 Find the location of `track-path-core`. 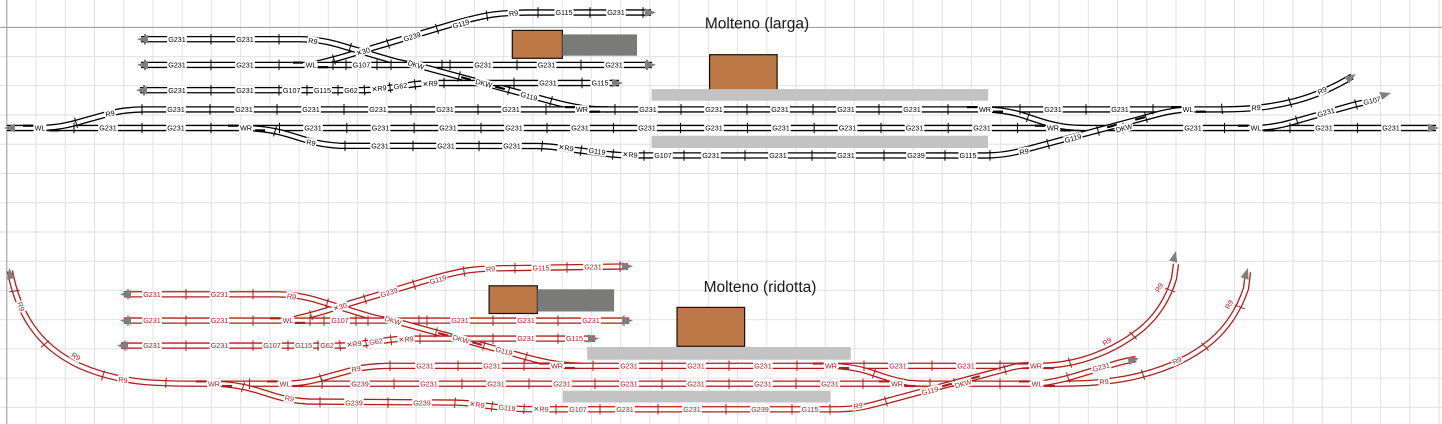

track-path-core is located at coordinates (696, 102).